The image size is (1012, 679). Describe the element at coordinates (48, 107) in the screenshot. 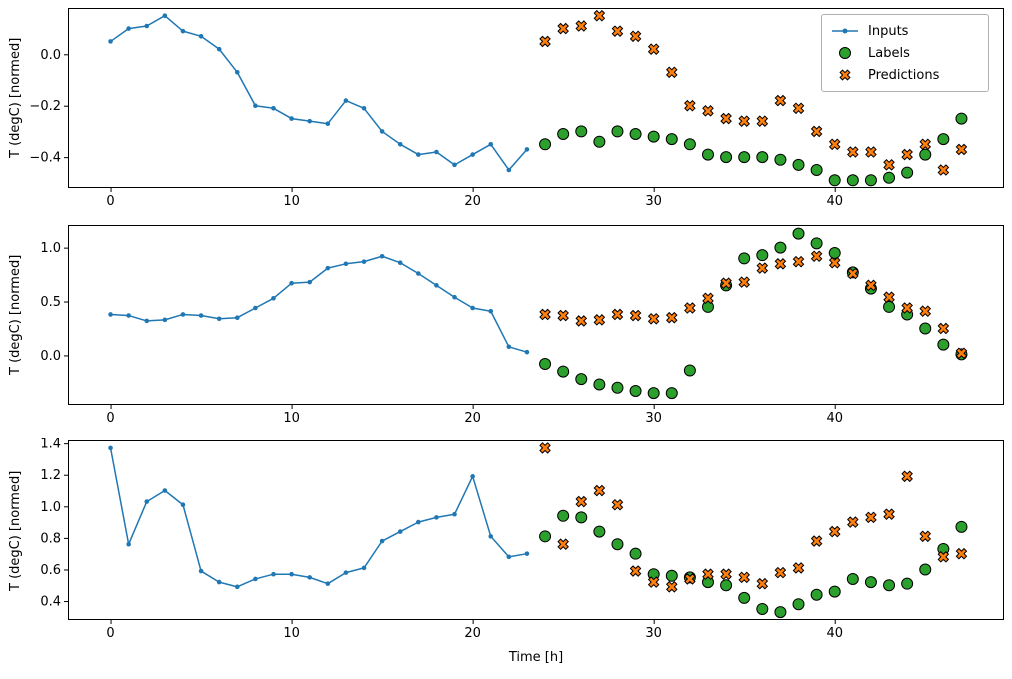

I see `y-axis-ticks: 0.0 −0.2 −0.4` at that location.